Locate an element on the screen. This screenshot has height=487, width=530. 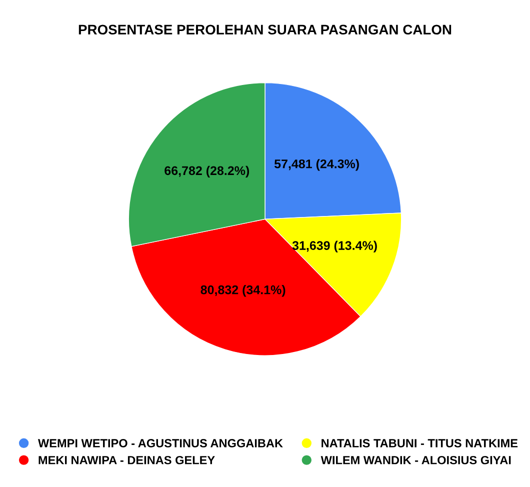
legend-label: NATALIS TABUNI - TITUS NATKIME is located at coordinates (420, 443).